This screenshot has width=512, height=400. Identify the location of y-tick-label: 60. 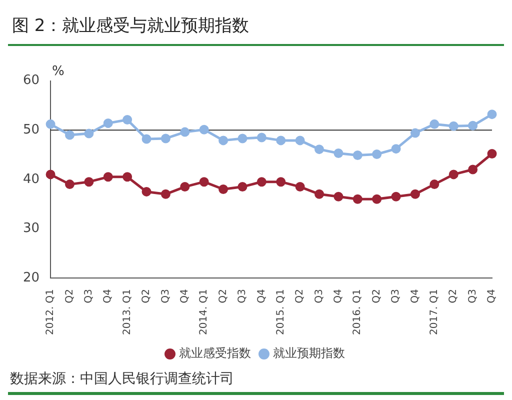
(31, 80).